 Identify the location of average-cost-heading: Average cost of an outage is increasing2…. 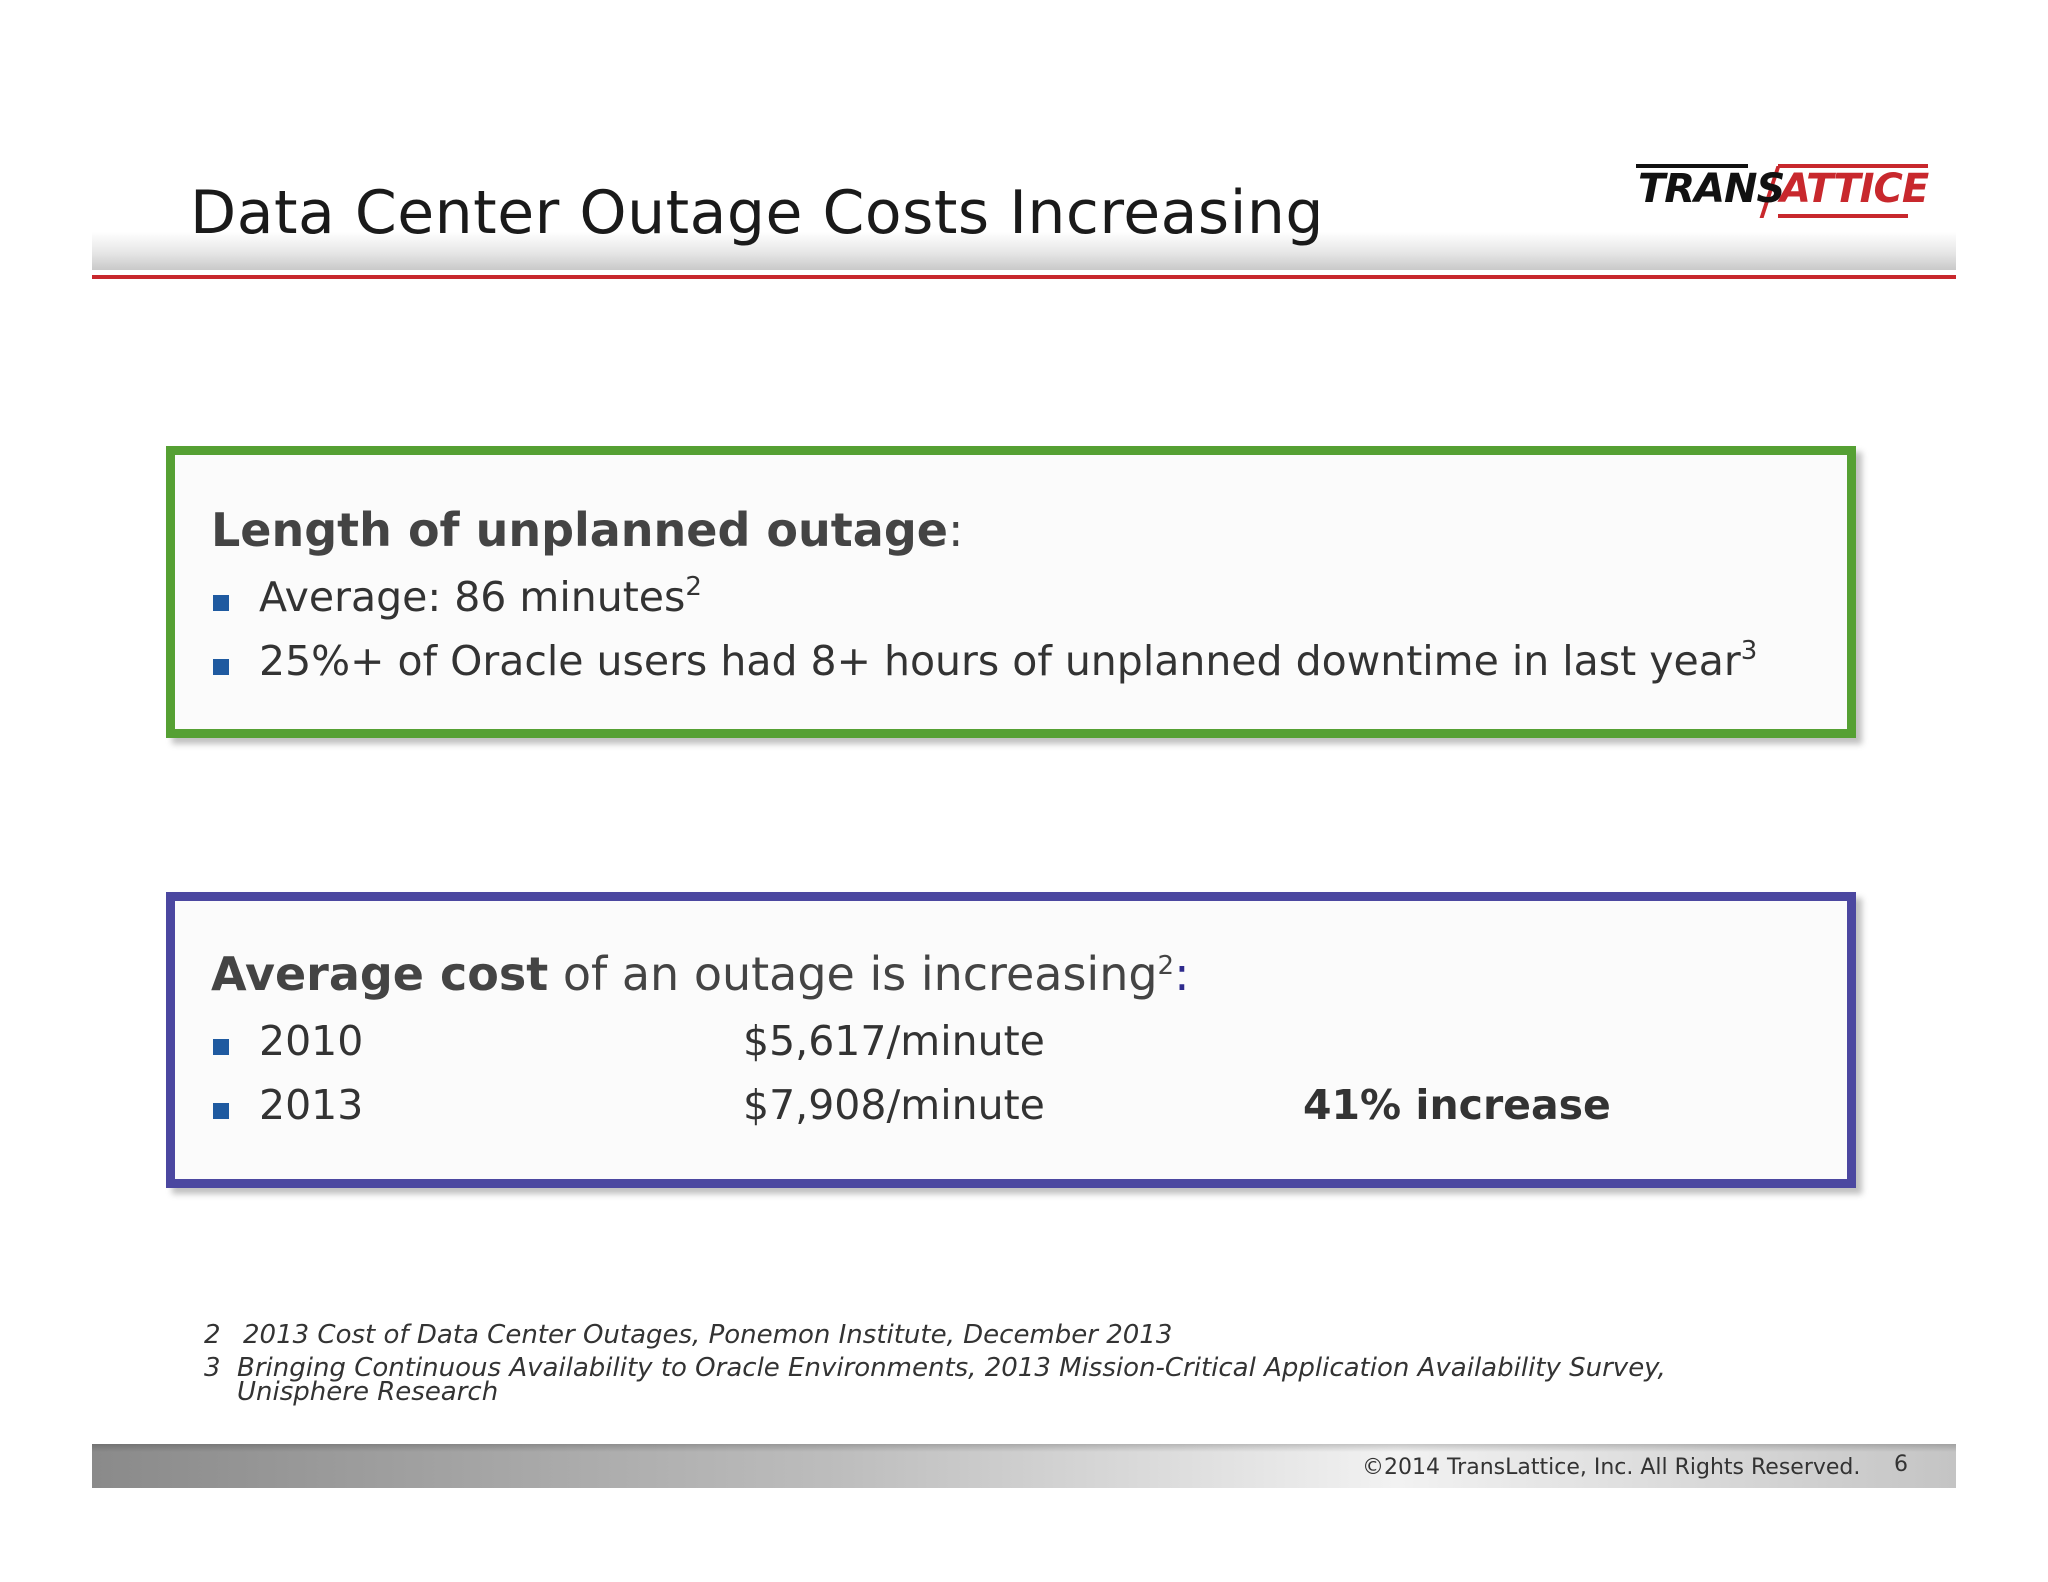
(700, 974).